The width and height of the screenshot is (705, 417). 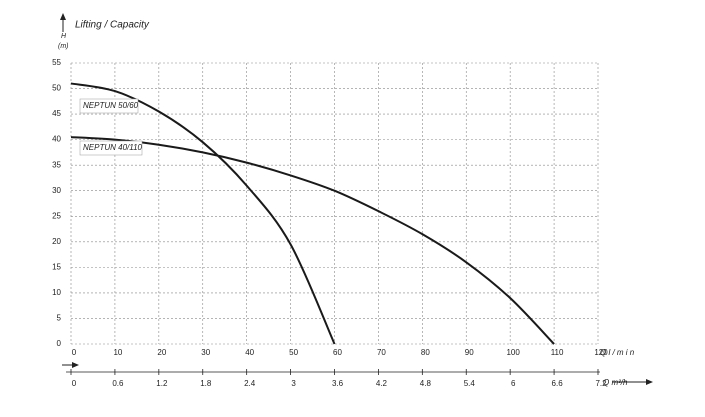 What do you see at coordinates (470, 383) in the screenshot?
I see `x2-tick-label: 5.4` at bounding box center [470, 383].